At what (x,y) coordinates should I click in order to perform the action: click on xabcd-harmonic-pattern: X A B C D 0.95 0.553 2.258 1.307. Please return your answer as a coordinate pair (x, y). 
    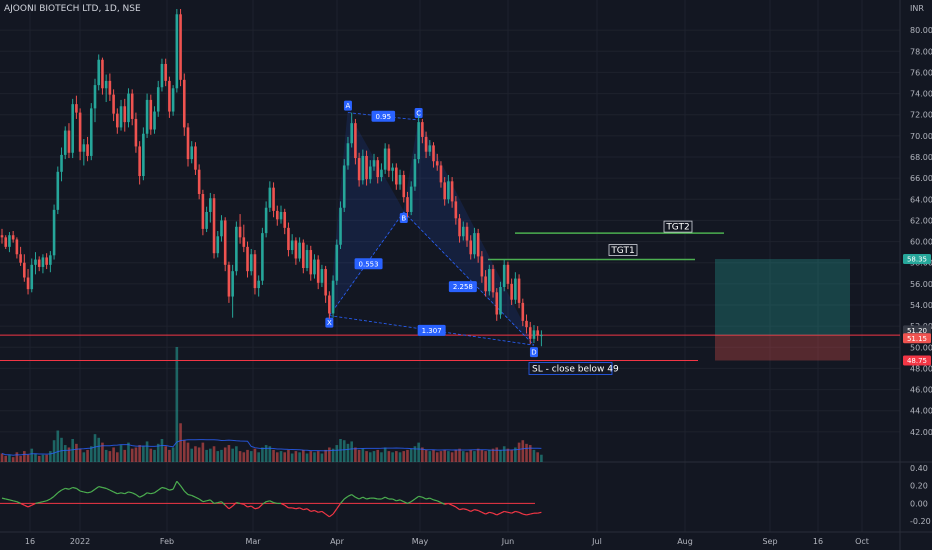
    Looking at the image, I should click on (431, 229).